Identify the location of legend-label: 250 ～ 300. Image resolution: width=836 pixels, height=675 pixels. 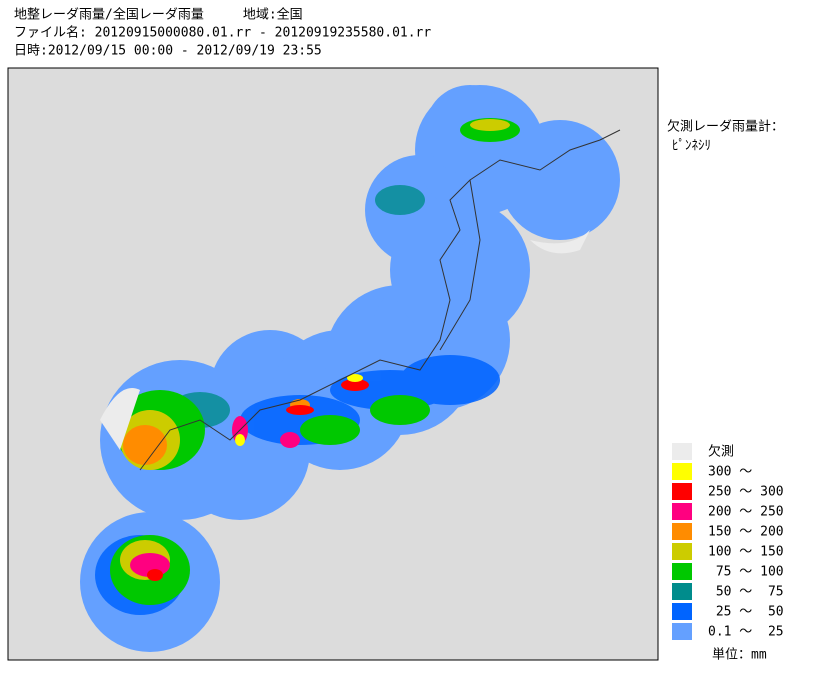
(746, 492).